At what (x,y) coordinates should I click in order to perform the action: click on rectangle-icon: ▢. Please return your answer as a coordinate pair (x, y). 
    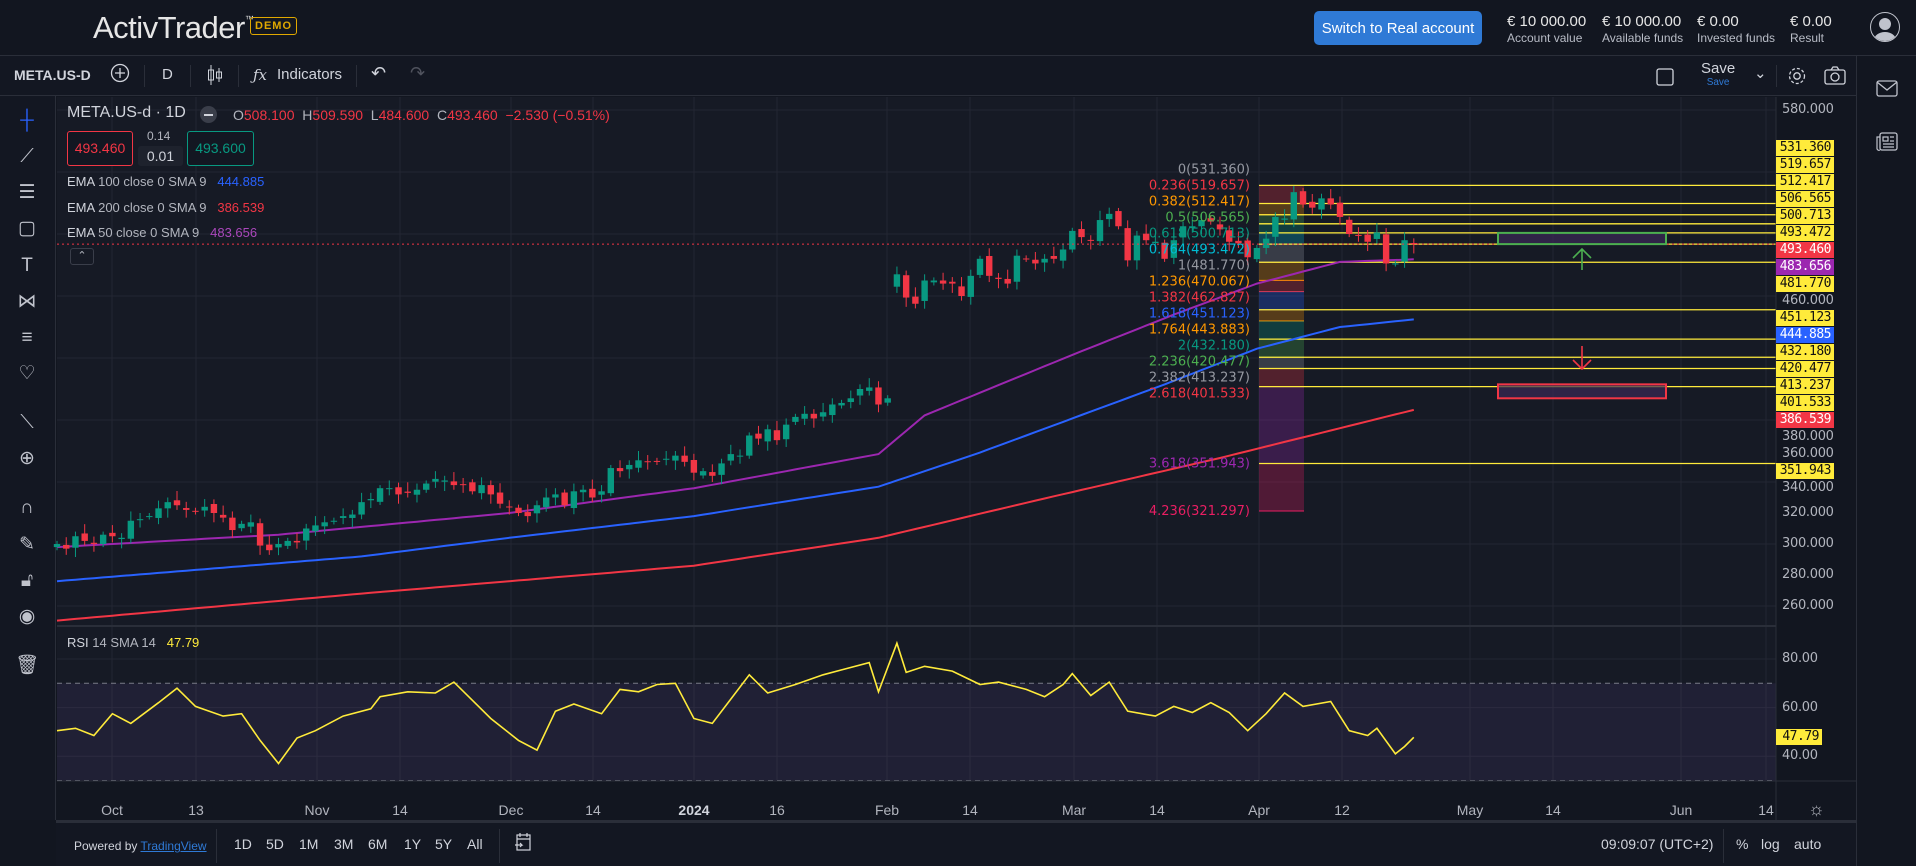
    Looking at the image, I should click on (27, 228).